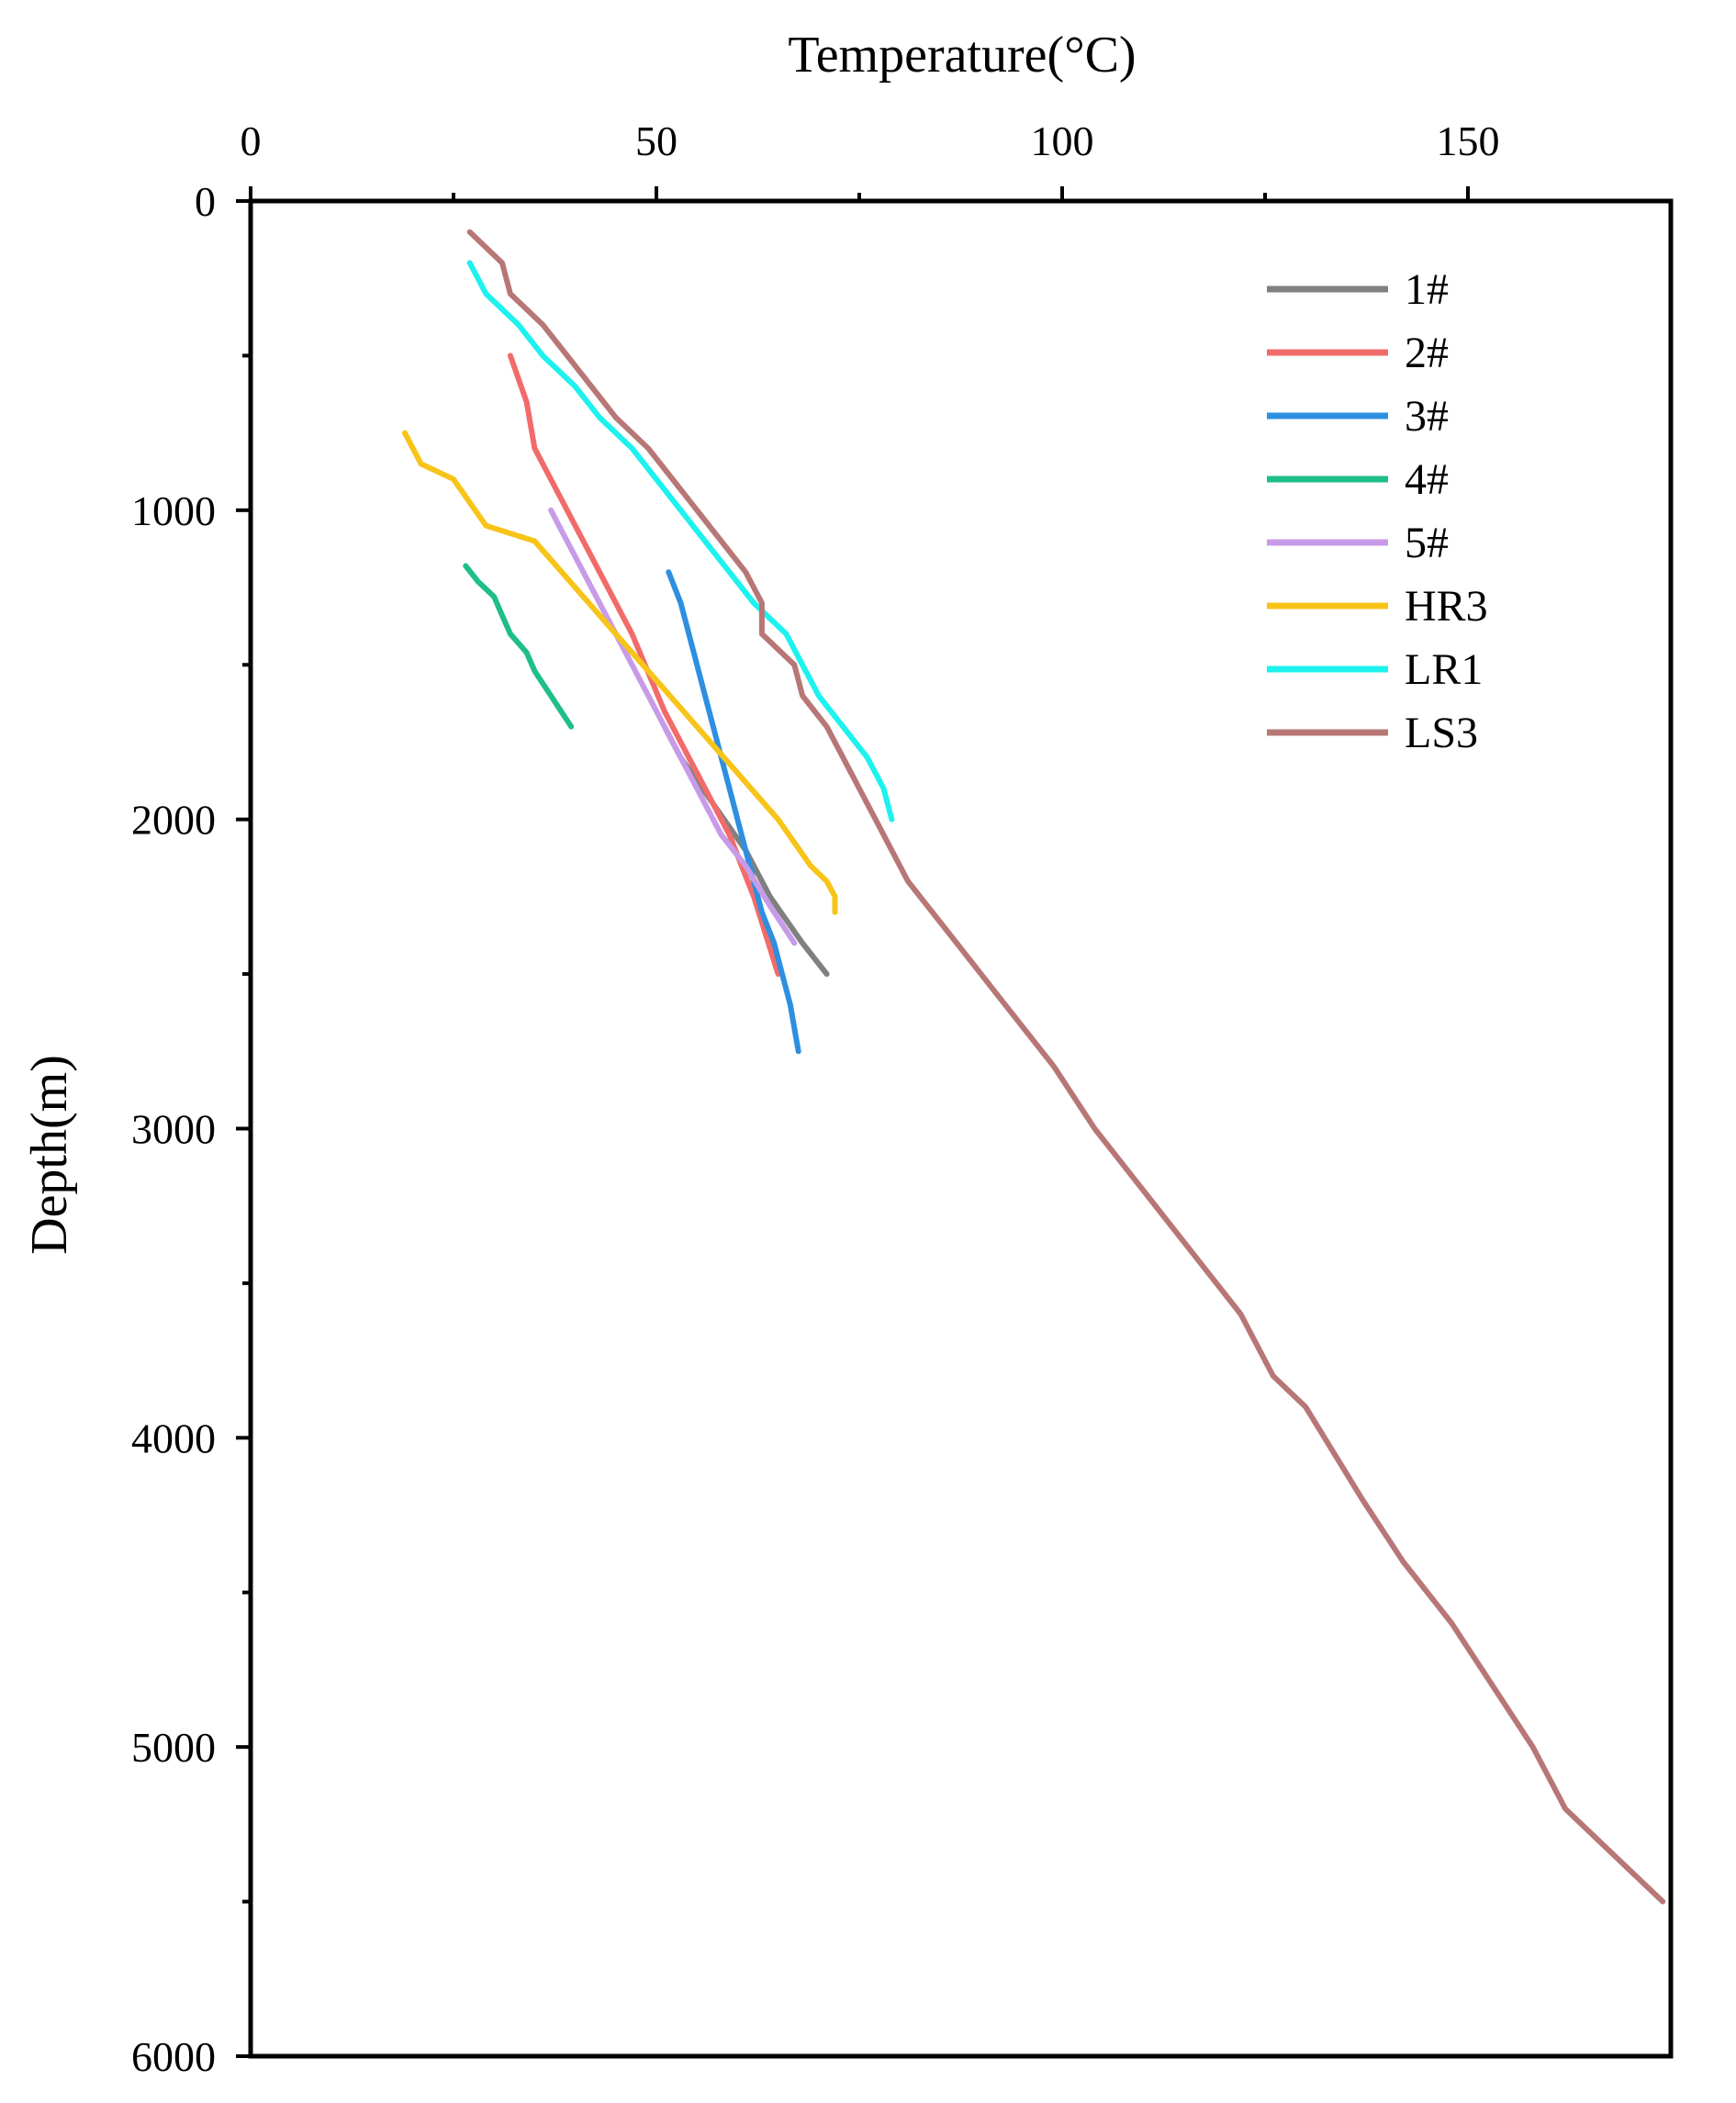 The height and width of the screenshot is (2103, 1736). I want to click on y-tick-label: 5000, so click(173, 1747).